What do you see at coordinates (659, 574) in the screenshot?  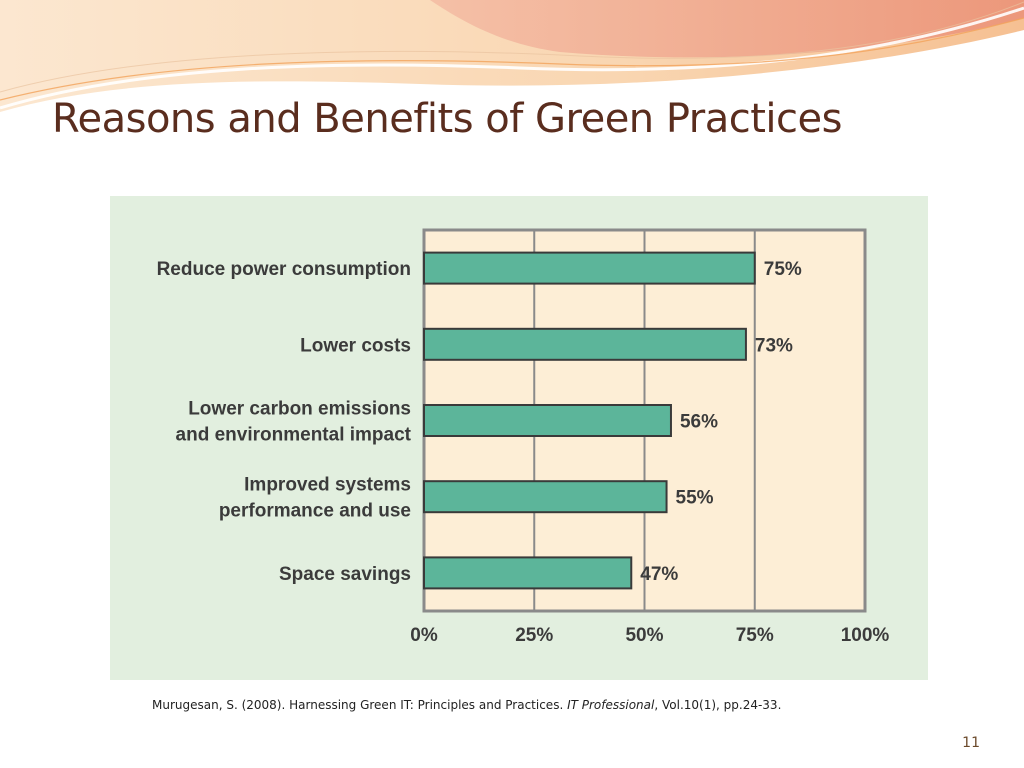 I see `value-label: 47%` at bounding box center [659, 574].